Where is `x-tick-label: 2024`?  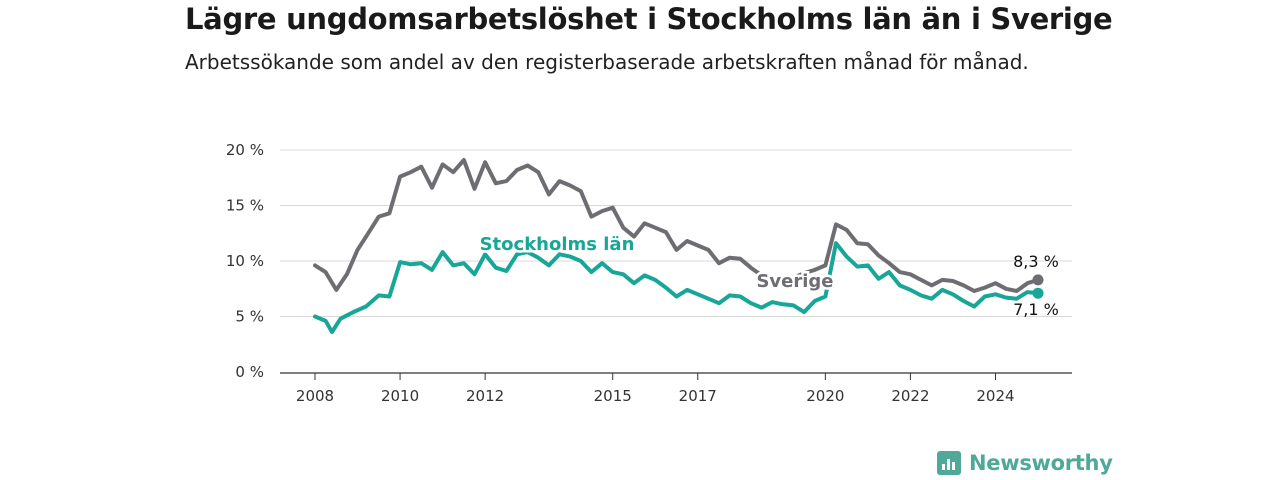
x-tick-label: 2024 is located at coordinates (995, 396).